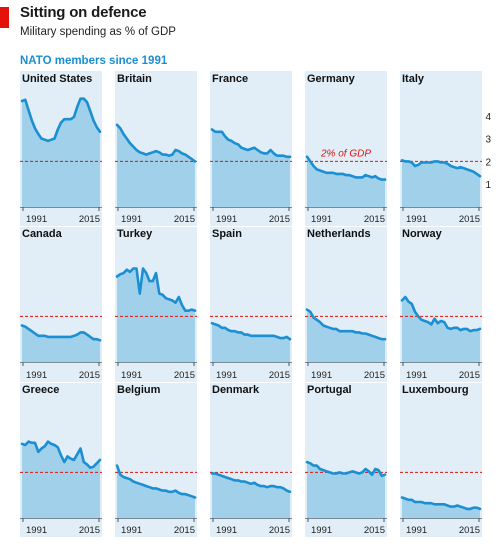 Image resolution: width=503 pixels, height=557 pixels. Describe the element at coordinates (422, 234) in the screenshot. I see `panel-title: Norway` at that location.